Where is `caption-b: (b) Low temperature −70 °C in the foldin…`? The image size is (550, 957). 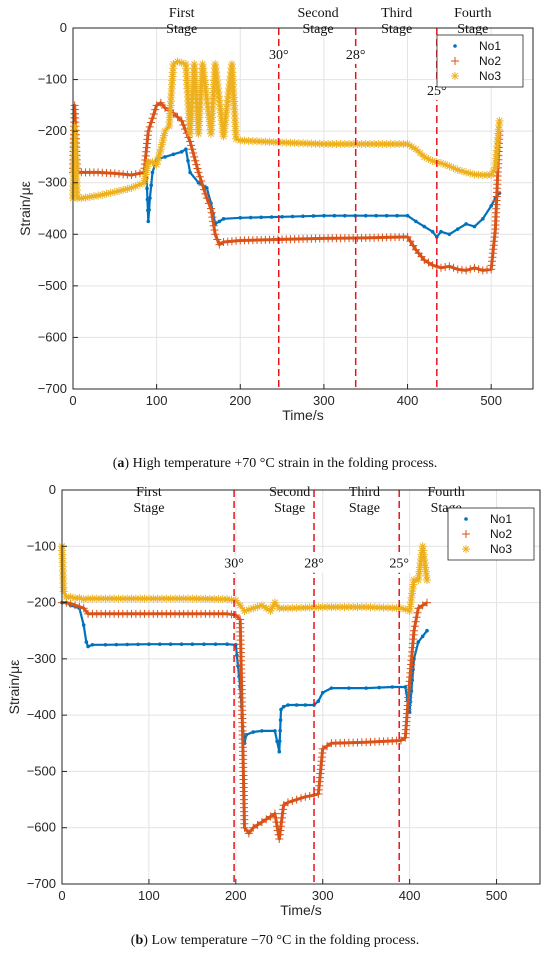 caption-b: (b) Low temperature −70 °C in the foldin… is located at coordinates (275, 940).